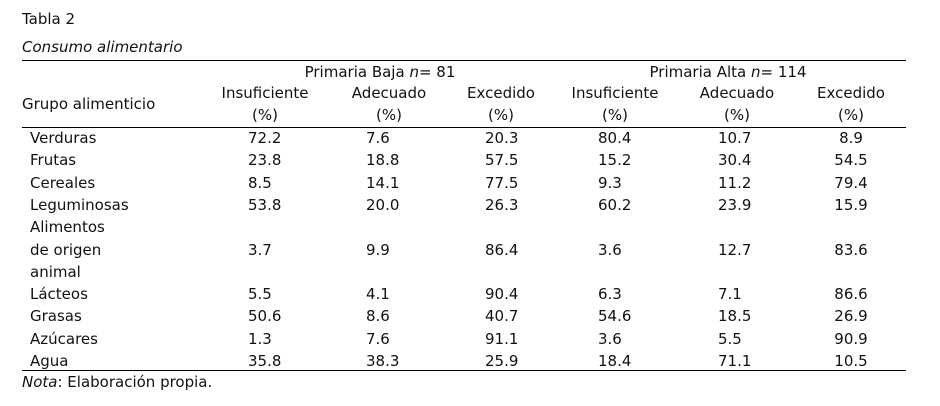 The height and width of the screenshot is (406, 940). Describe the element at coordinates (383, 160) in the screenshot. I see `table-cell: 18.8` at that location.